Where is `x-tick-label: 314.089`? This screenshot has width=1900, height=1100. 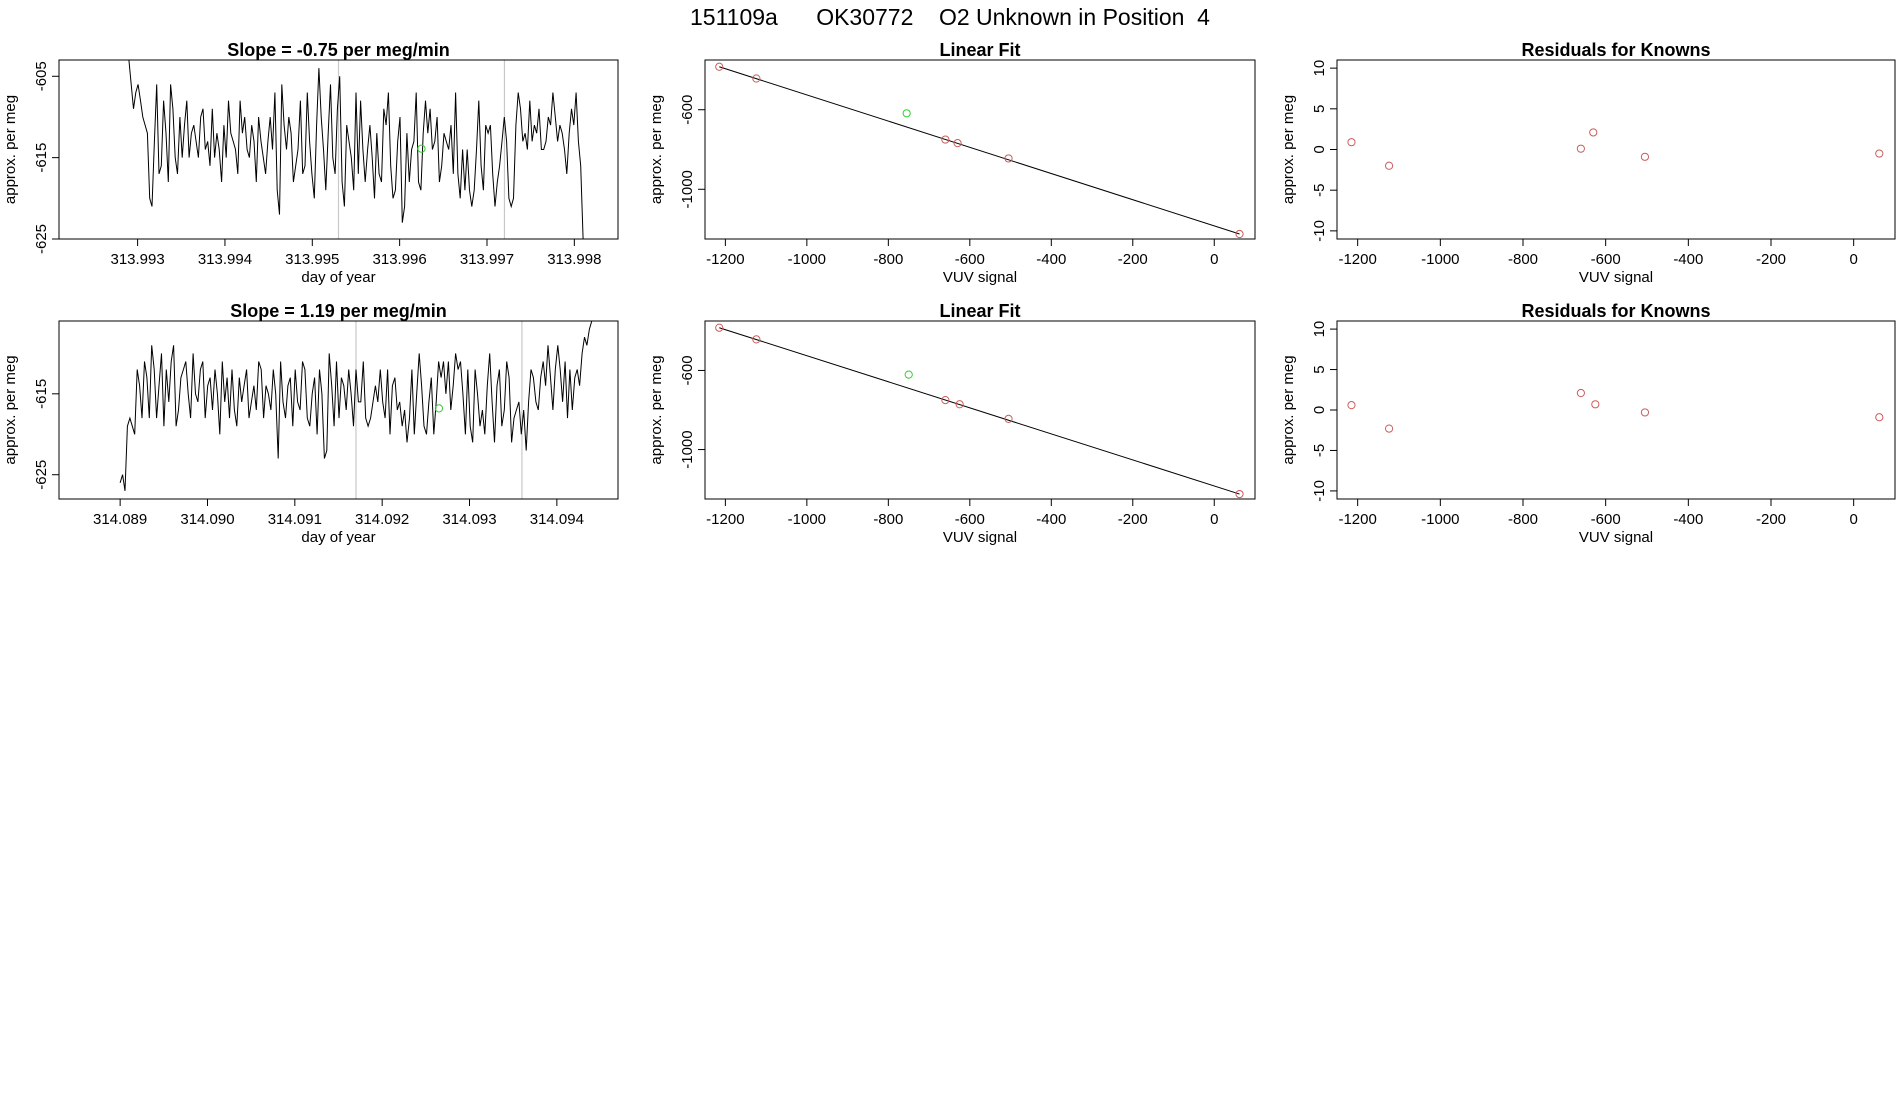 x-tick-label: 314.089 is located at coordinates (120, 519).